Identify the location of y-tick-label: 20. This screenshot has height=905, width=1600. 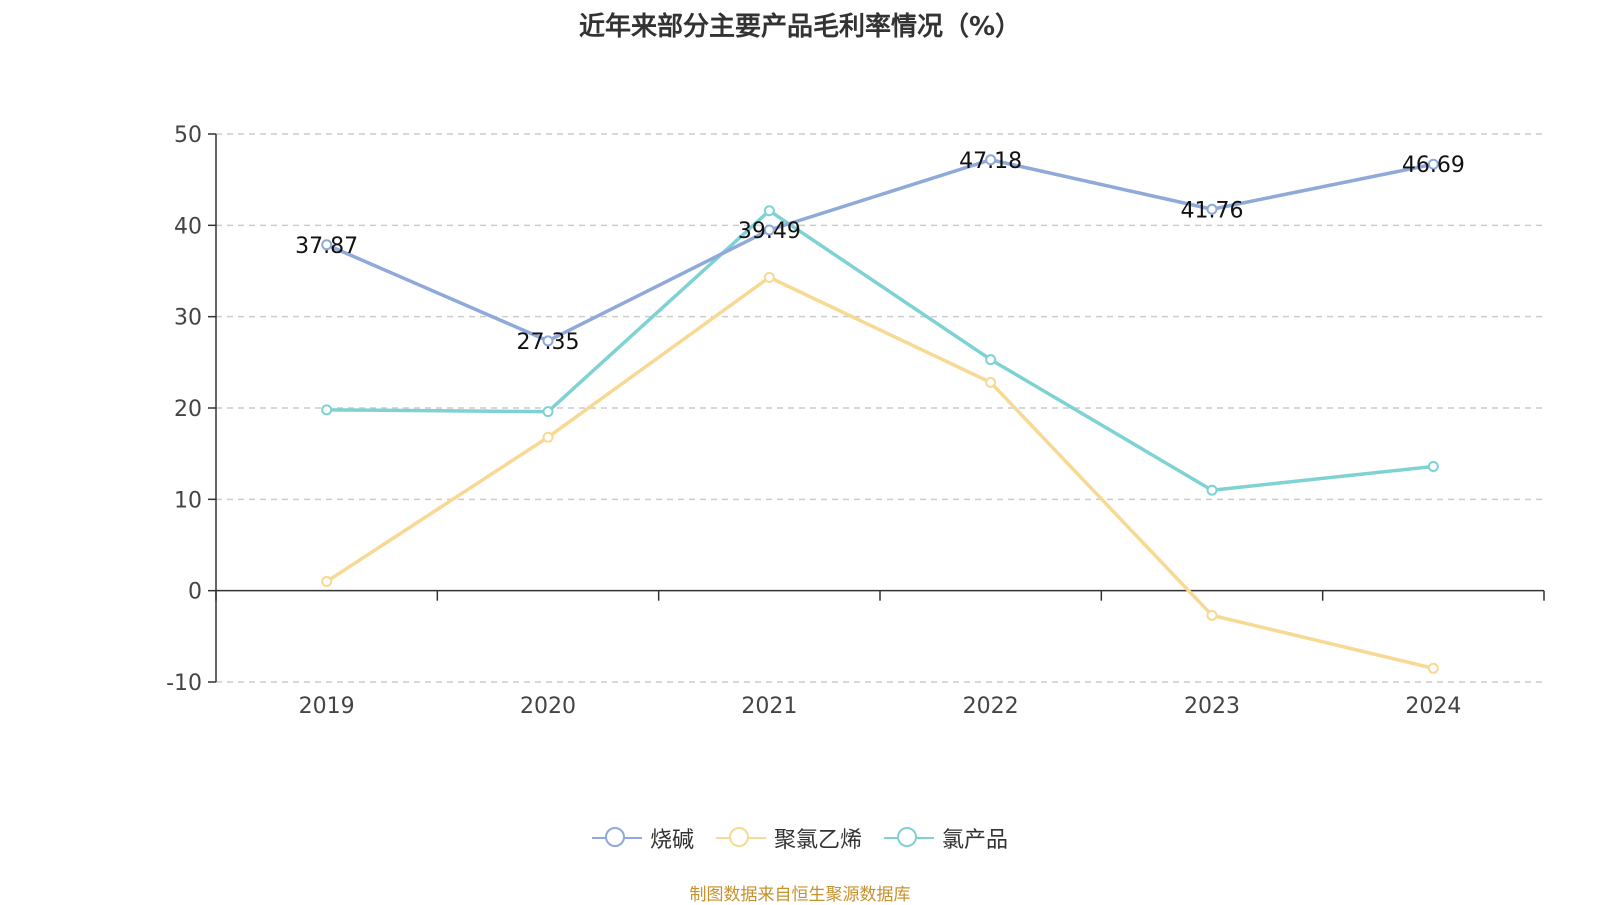
(188, 409).